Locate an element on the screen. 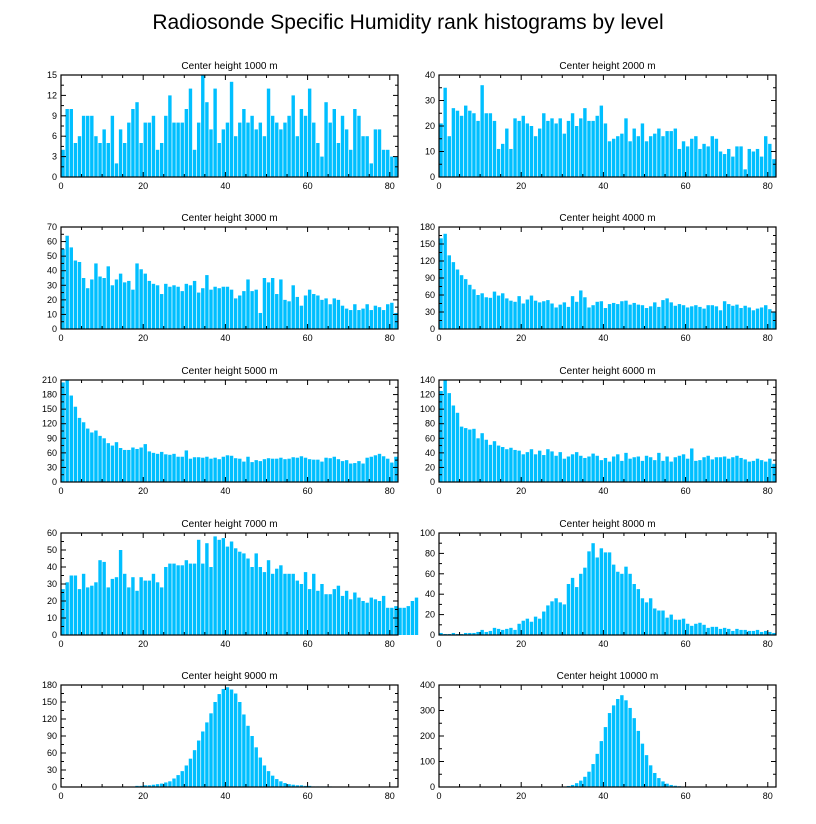  y-tick-label: 10 is located at coordinates (52, 314).